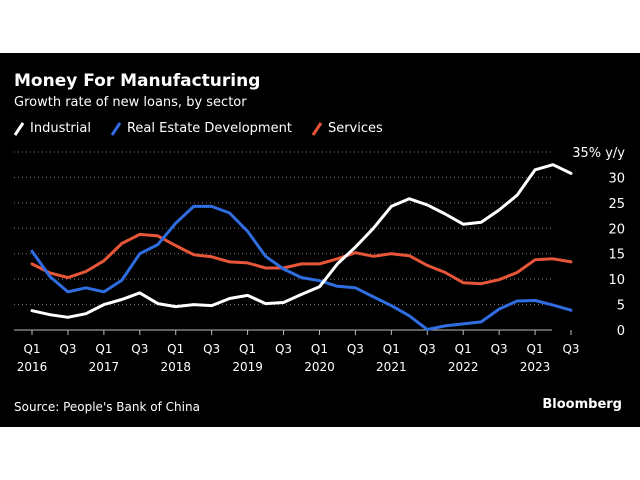 The image size is (640, 480). Describe the element at coordinates (582, 404) in the screenshot. I see `bloomberg-logo: Bloomberg` at that location.